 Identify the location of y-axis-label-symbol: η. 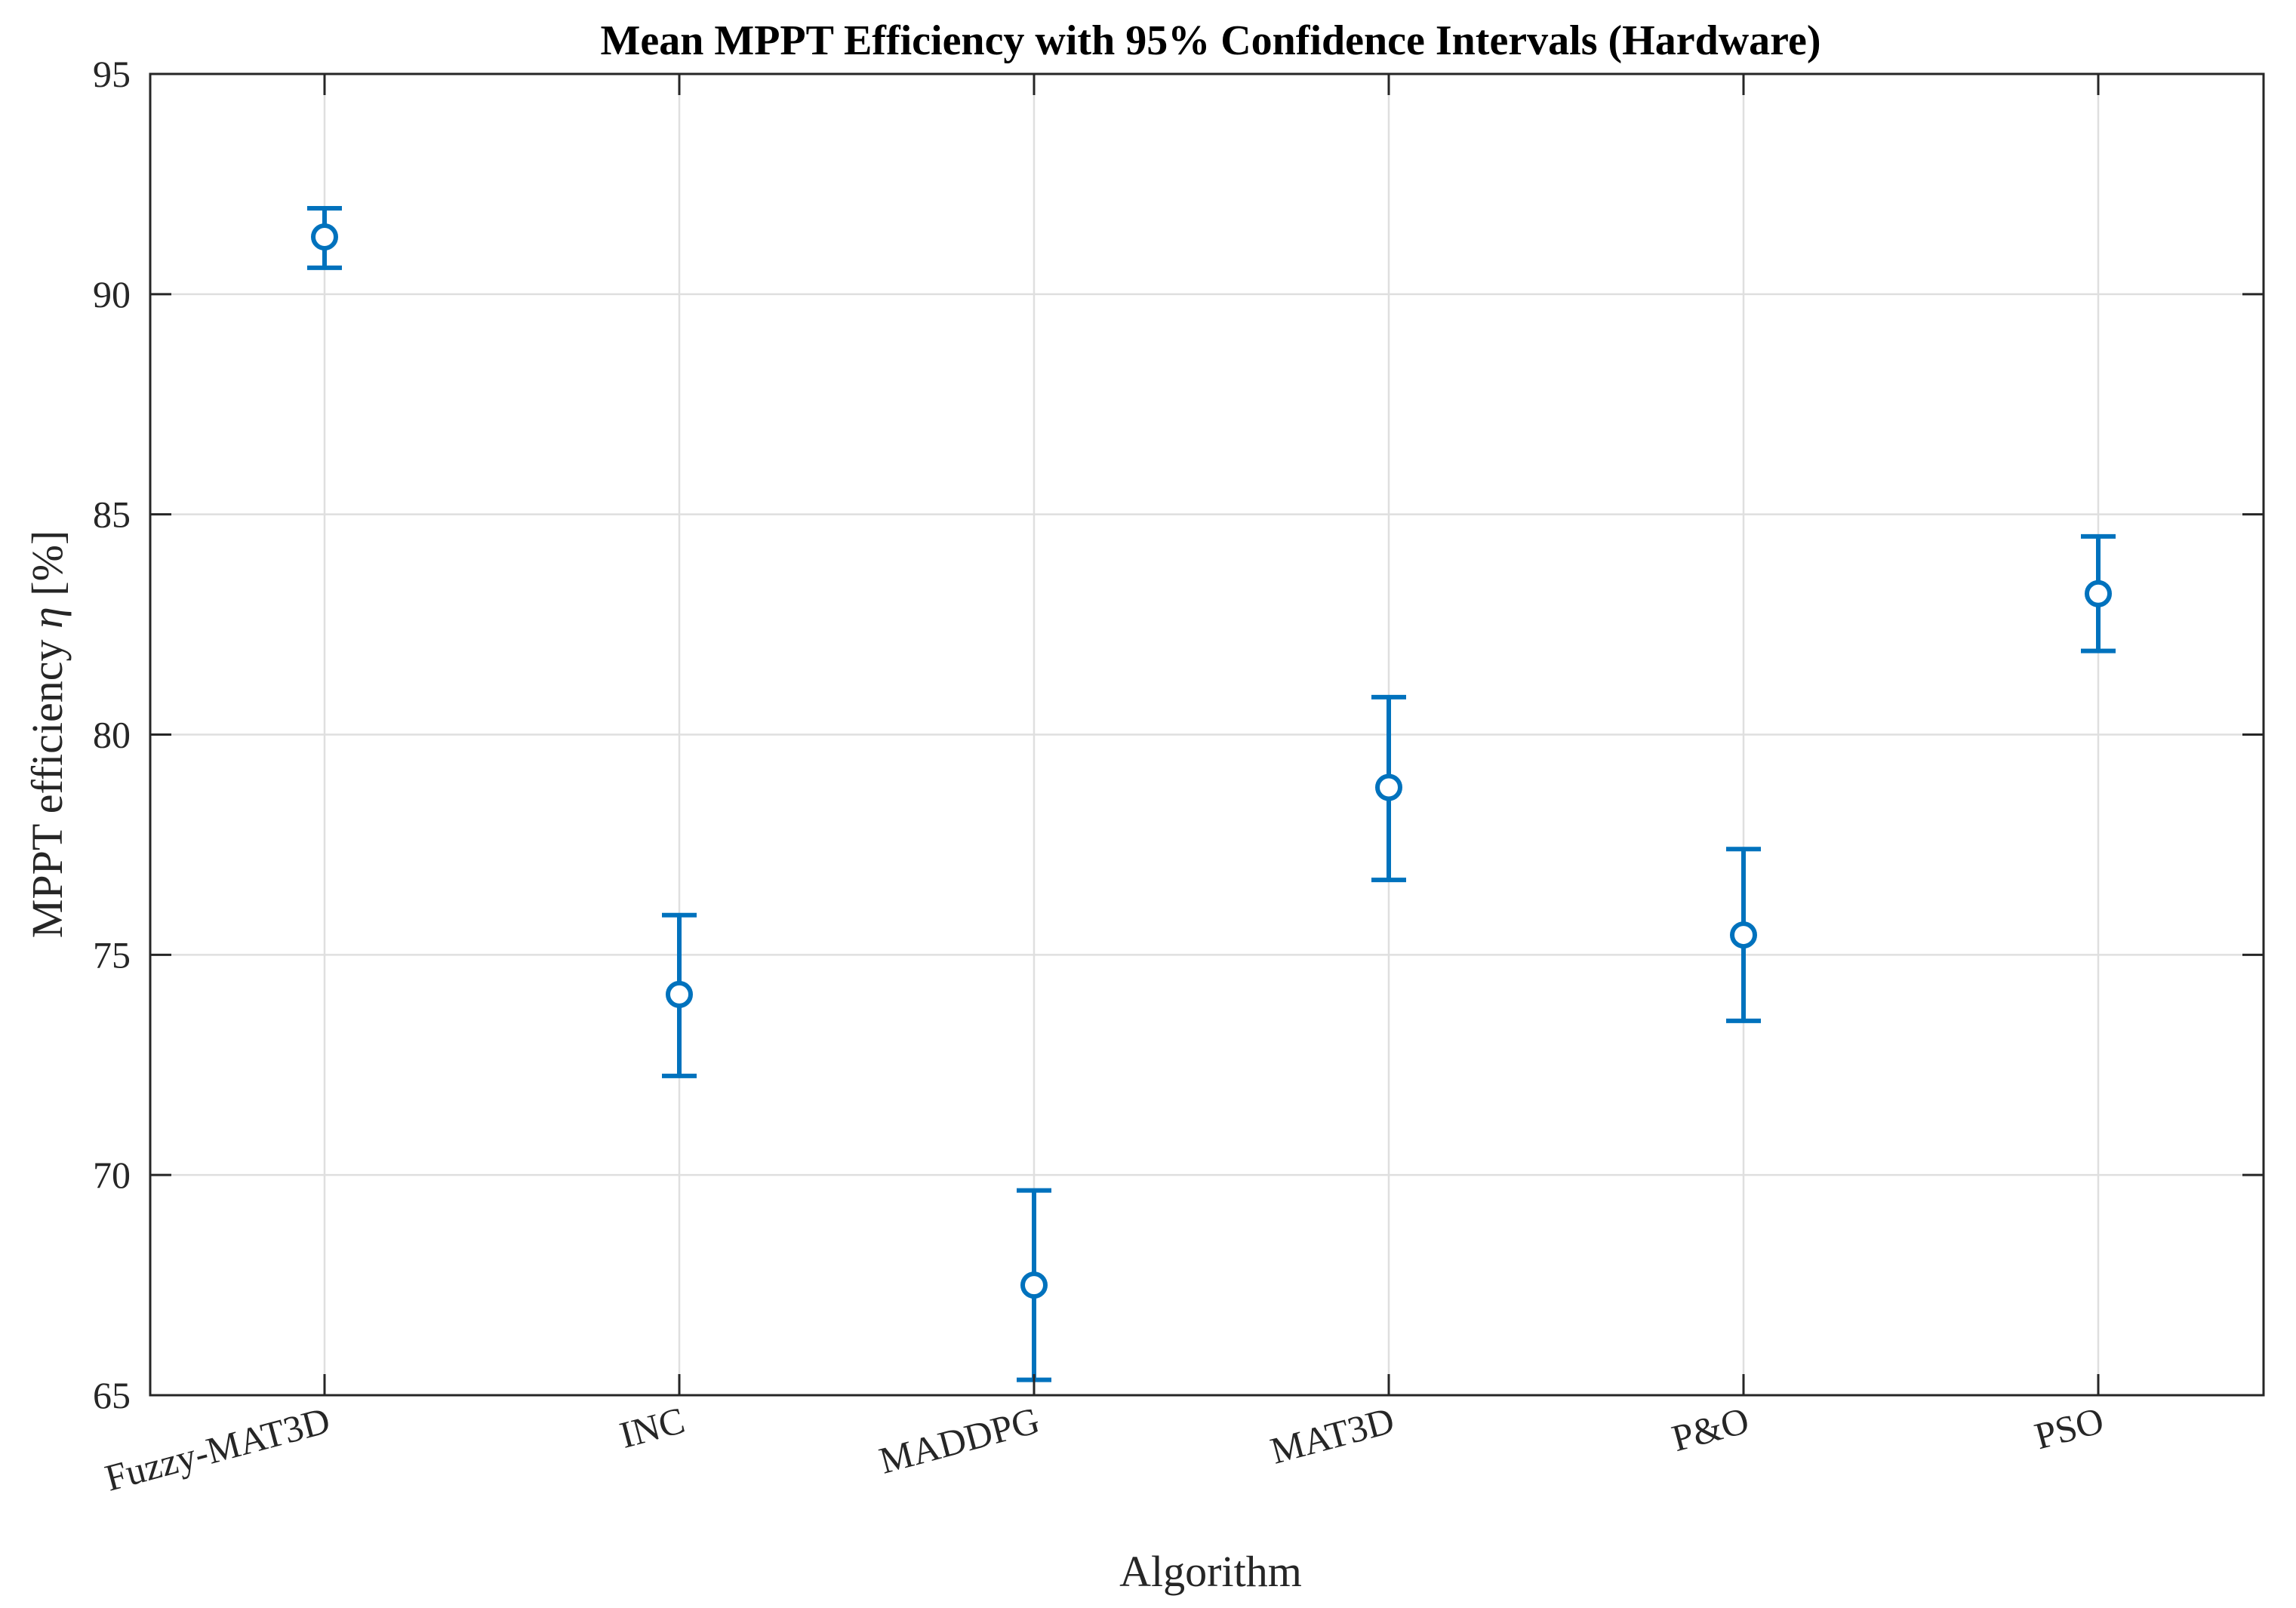
(47, 618).